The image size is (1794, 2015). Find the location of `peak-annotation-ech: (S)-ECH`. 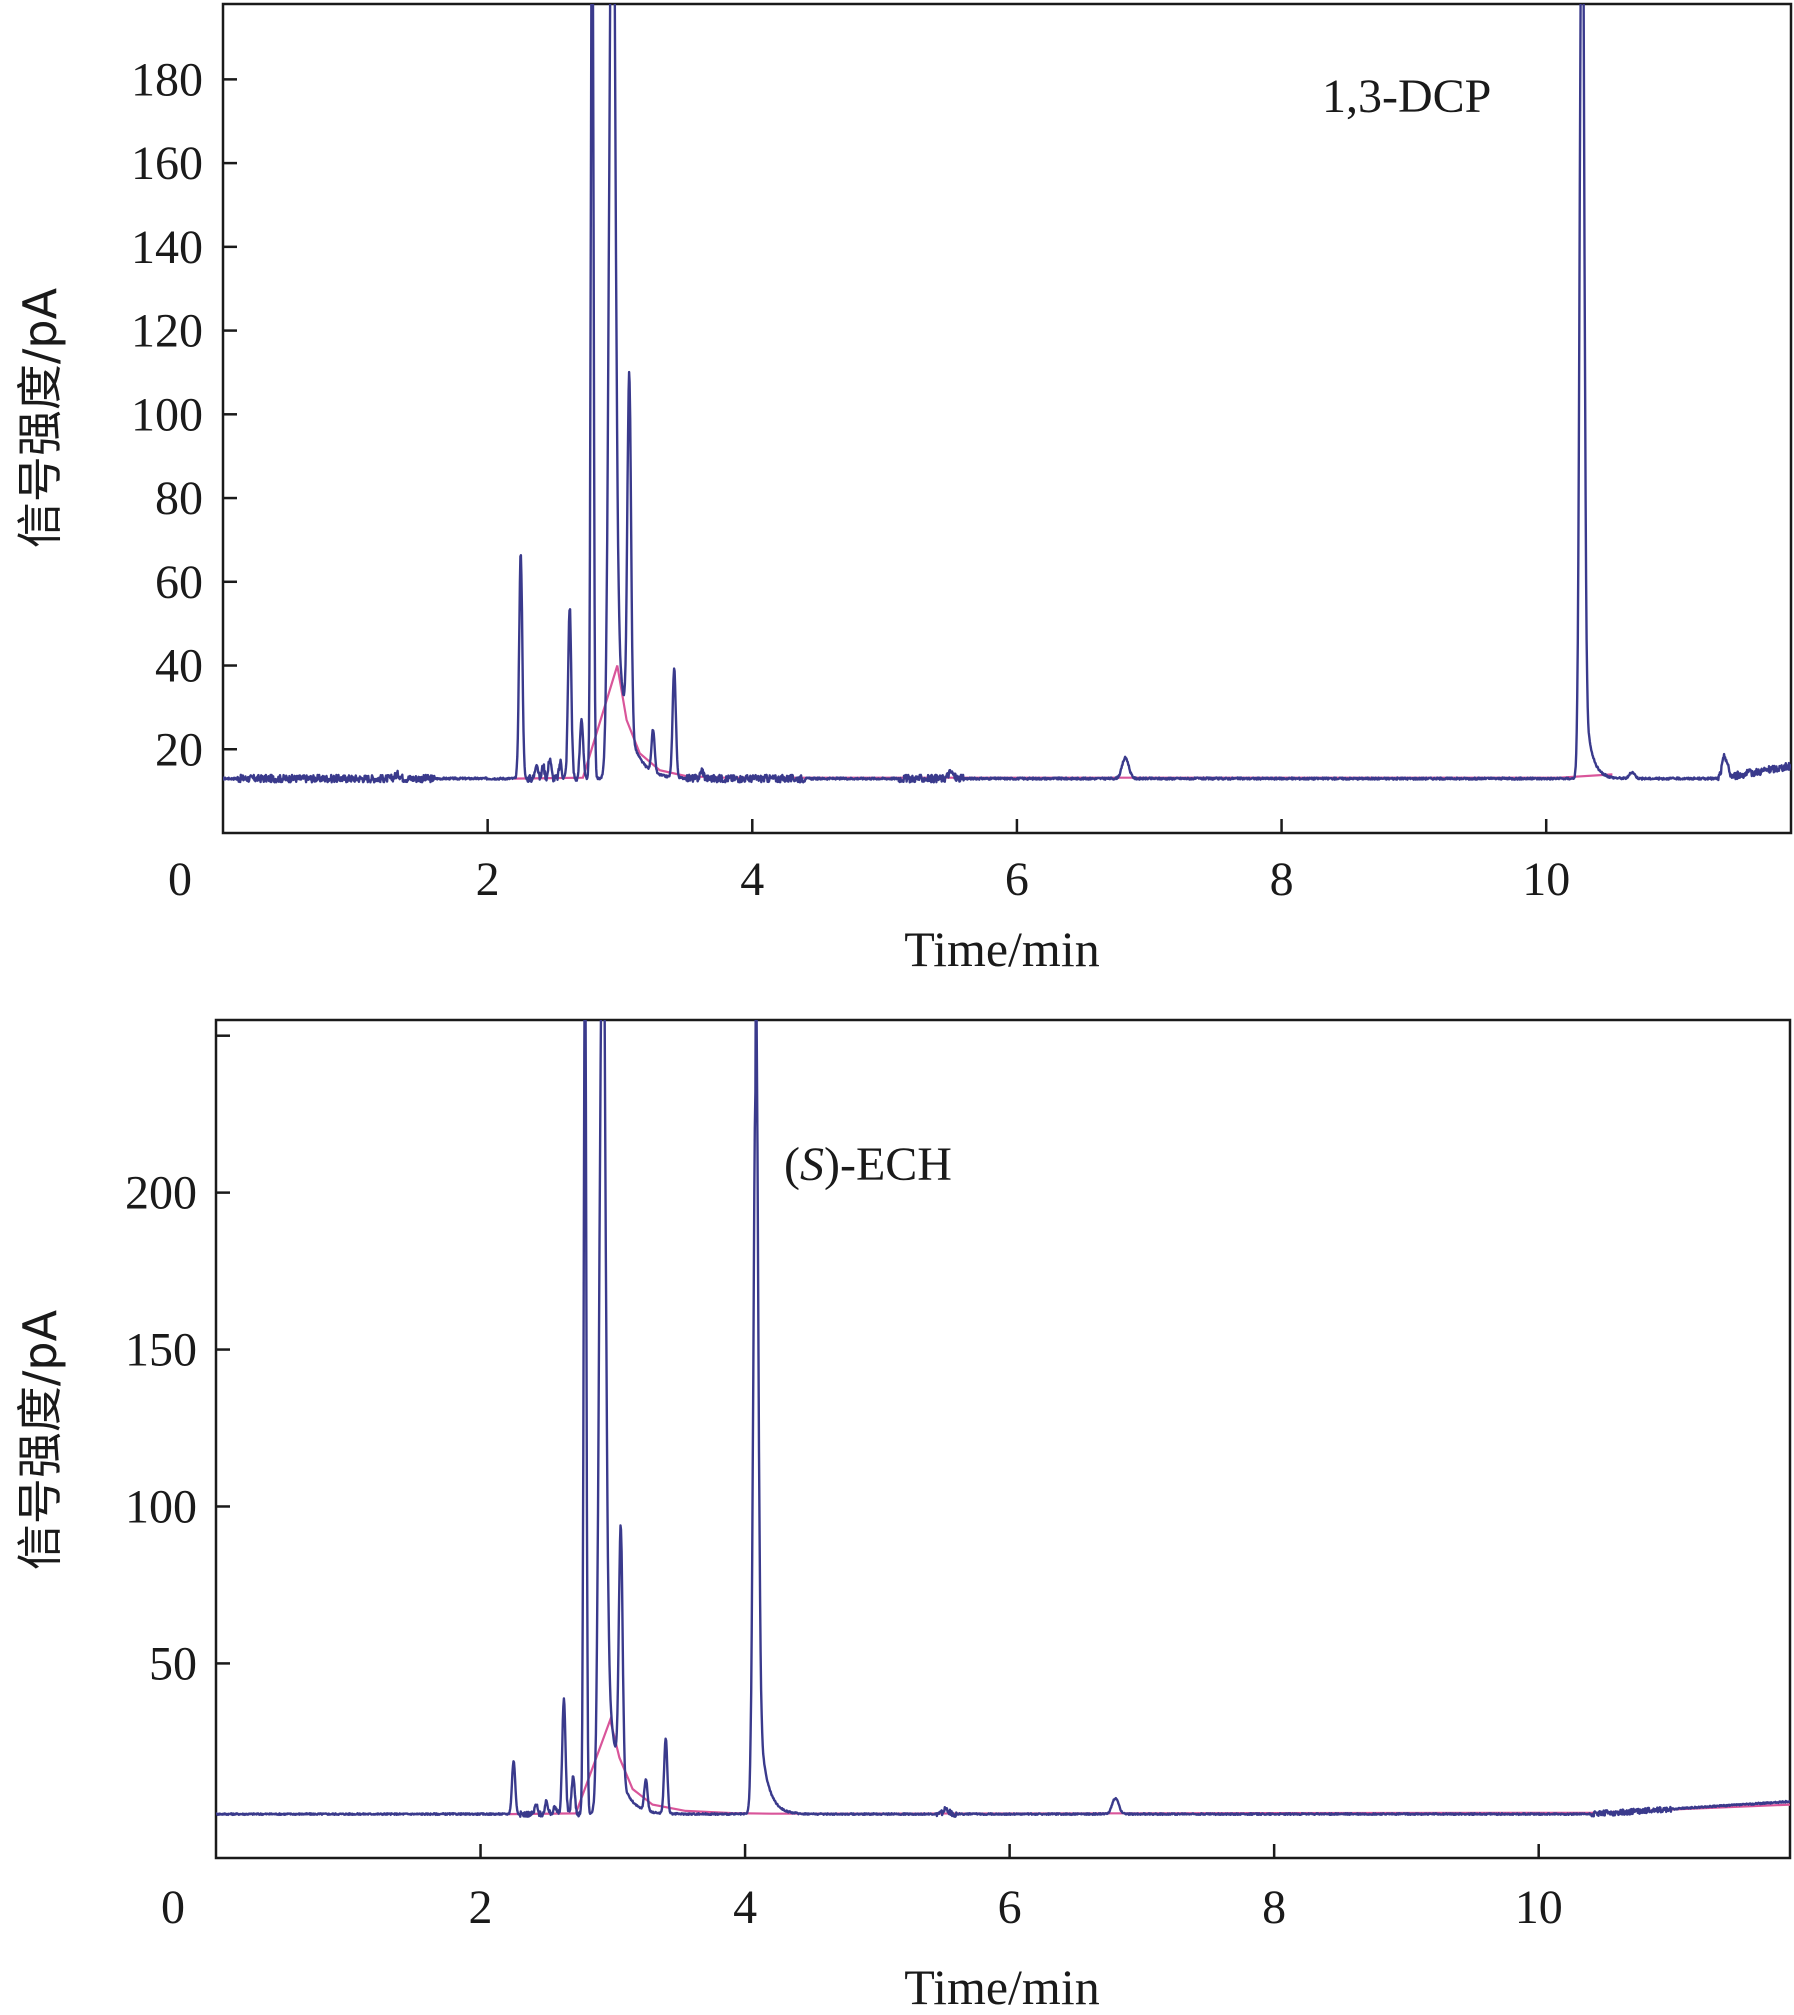

peak-annotation-ech: (S)-ECH is located at coordinates (868, 1164).